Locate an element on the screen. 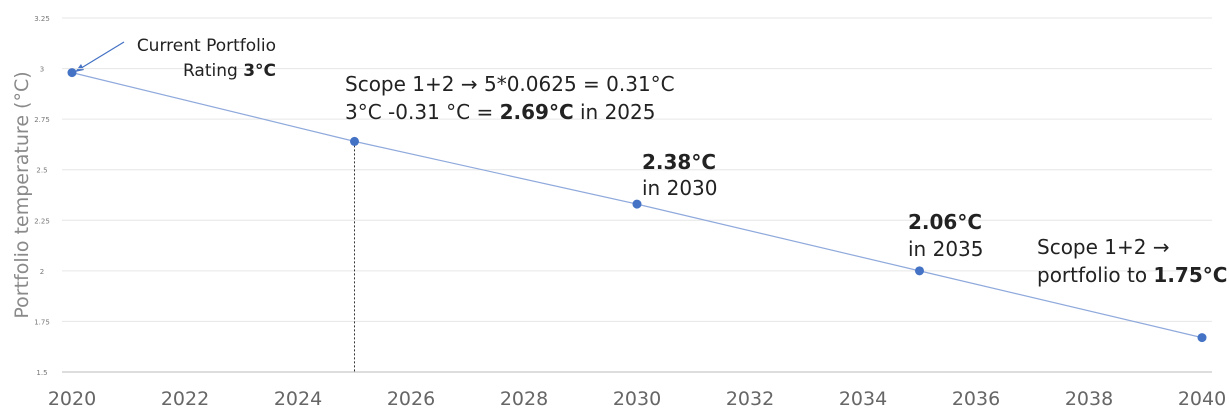 The height and width of the screenshot is (410, 1229). y-tick-label: 1.5 is located at coordinates (41, 373).